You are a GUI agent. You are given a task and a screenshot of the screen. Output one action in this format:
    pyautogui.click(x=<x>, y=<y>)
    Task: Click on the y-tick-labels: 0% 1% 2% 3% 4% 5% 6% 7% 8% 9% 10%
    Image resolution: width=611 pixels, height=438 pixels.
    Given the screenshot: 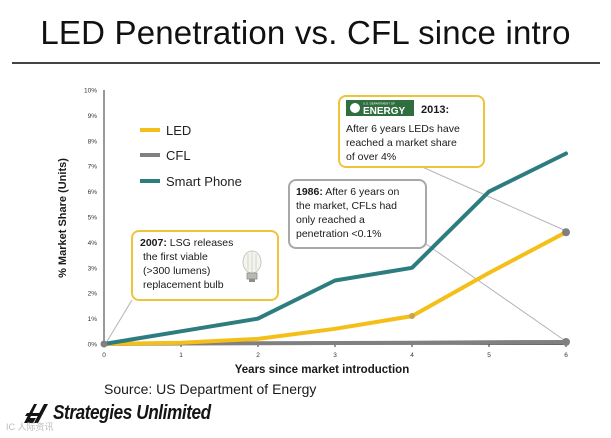 What is the action you would take?
    pyautogui.click(x=90, y=218)
    